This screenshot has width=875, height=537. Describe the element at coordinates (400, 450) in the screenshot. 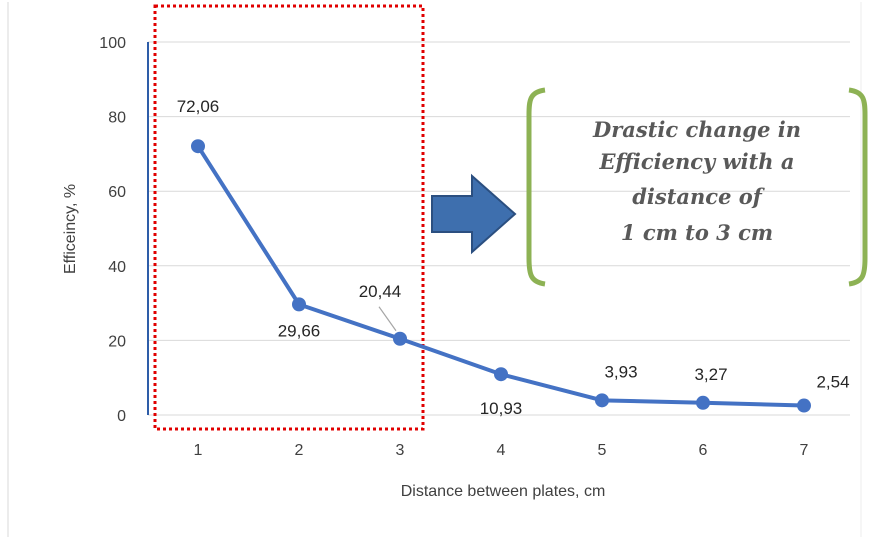

I see `x-tick-label: 3` at that location.